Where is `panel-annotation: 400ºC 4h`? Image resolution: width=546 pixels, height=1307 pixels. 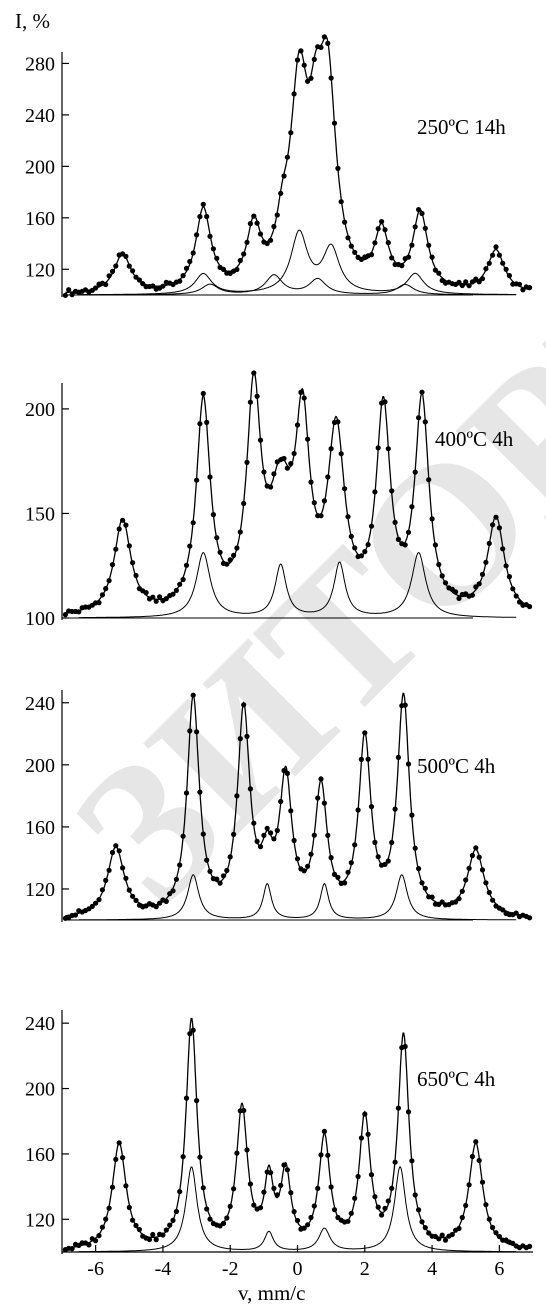
panel-annotation: 400ºC 4h is located at coordinates (474, 439).